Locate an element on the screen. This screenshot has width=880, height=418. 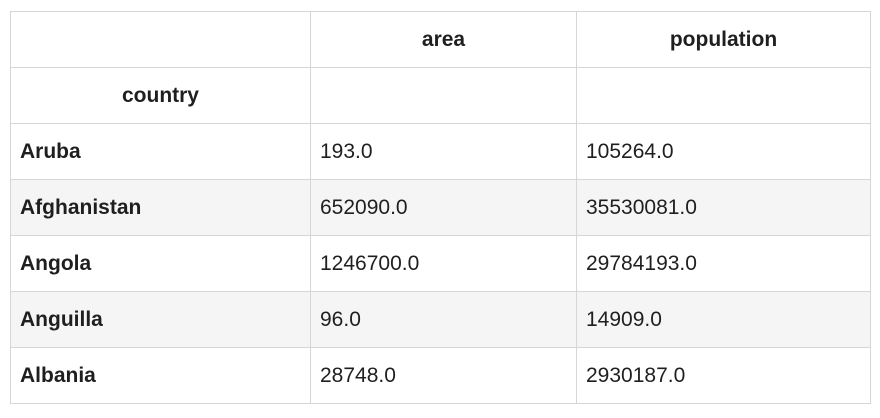
area-cell: 652090.0 is located at coordinates (443, 207).